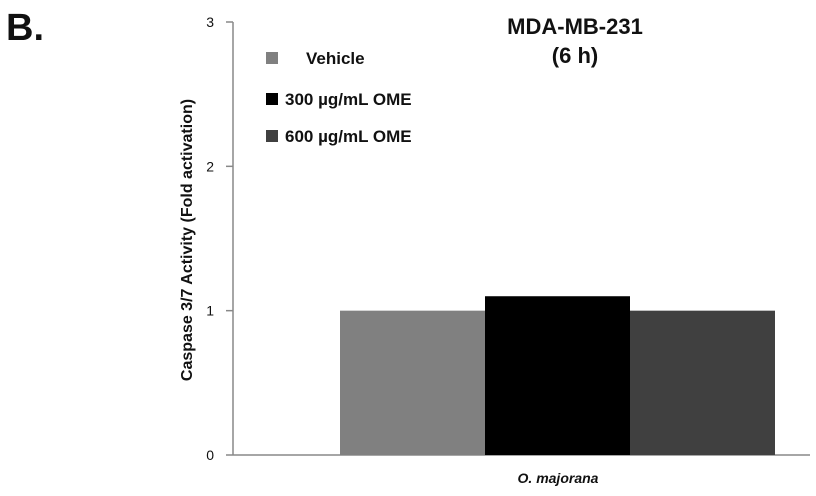  I want to click on y-tick-label: 1, so click(210, 311).